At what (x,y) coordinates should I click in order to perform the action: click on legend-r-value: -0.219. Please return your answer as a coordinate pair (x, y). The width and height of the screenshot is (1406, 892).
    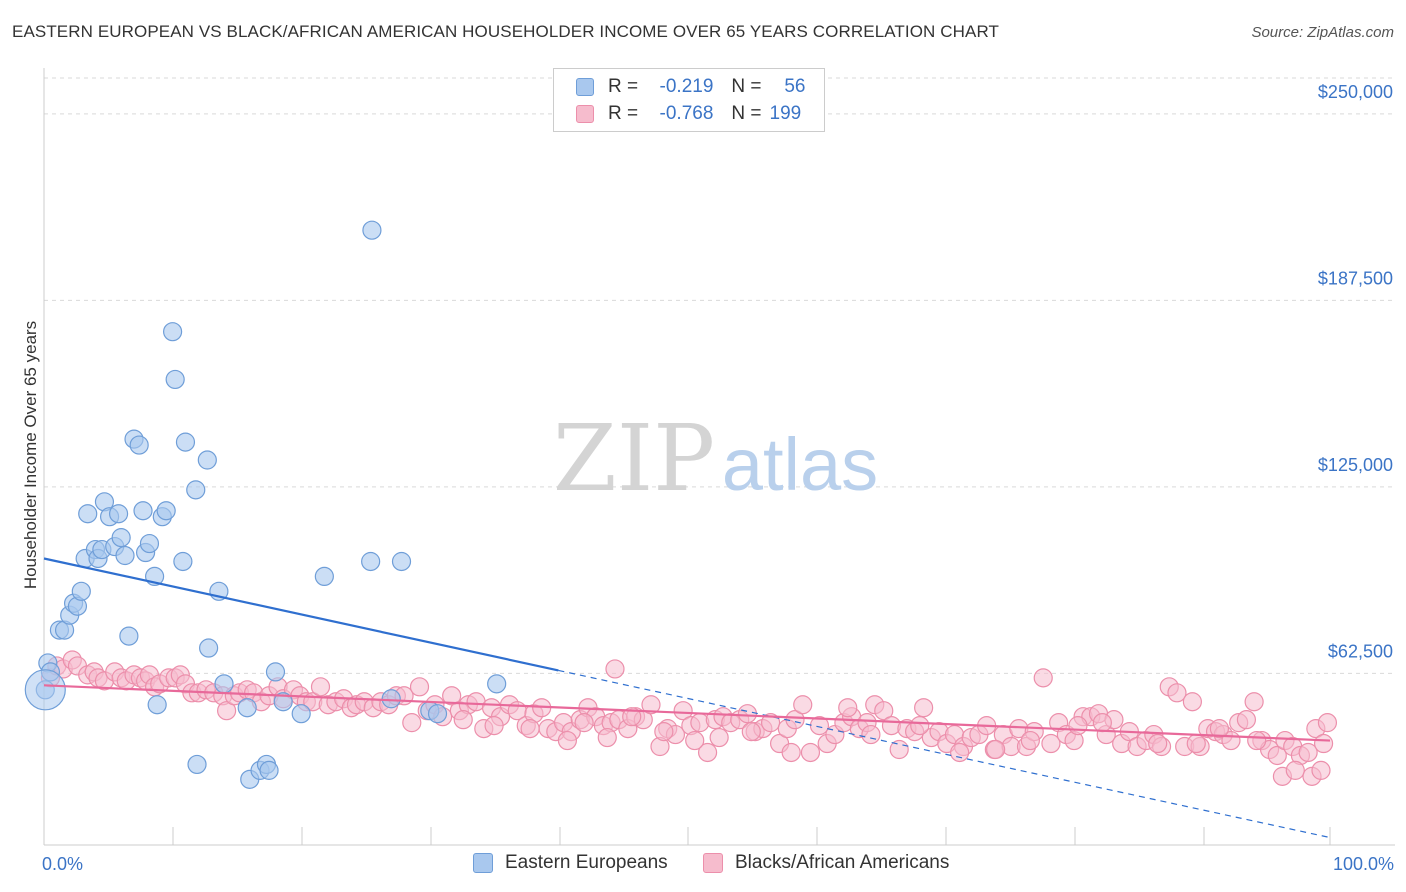
    Looking at the image, I should click on (686, 86).